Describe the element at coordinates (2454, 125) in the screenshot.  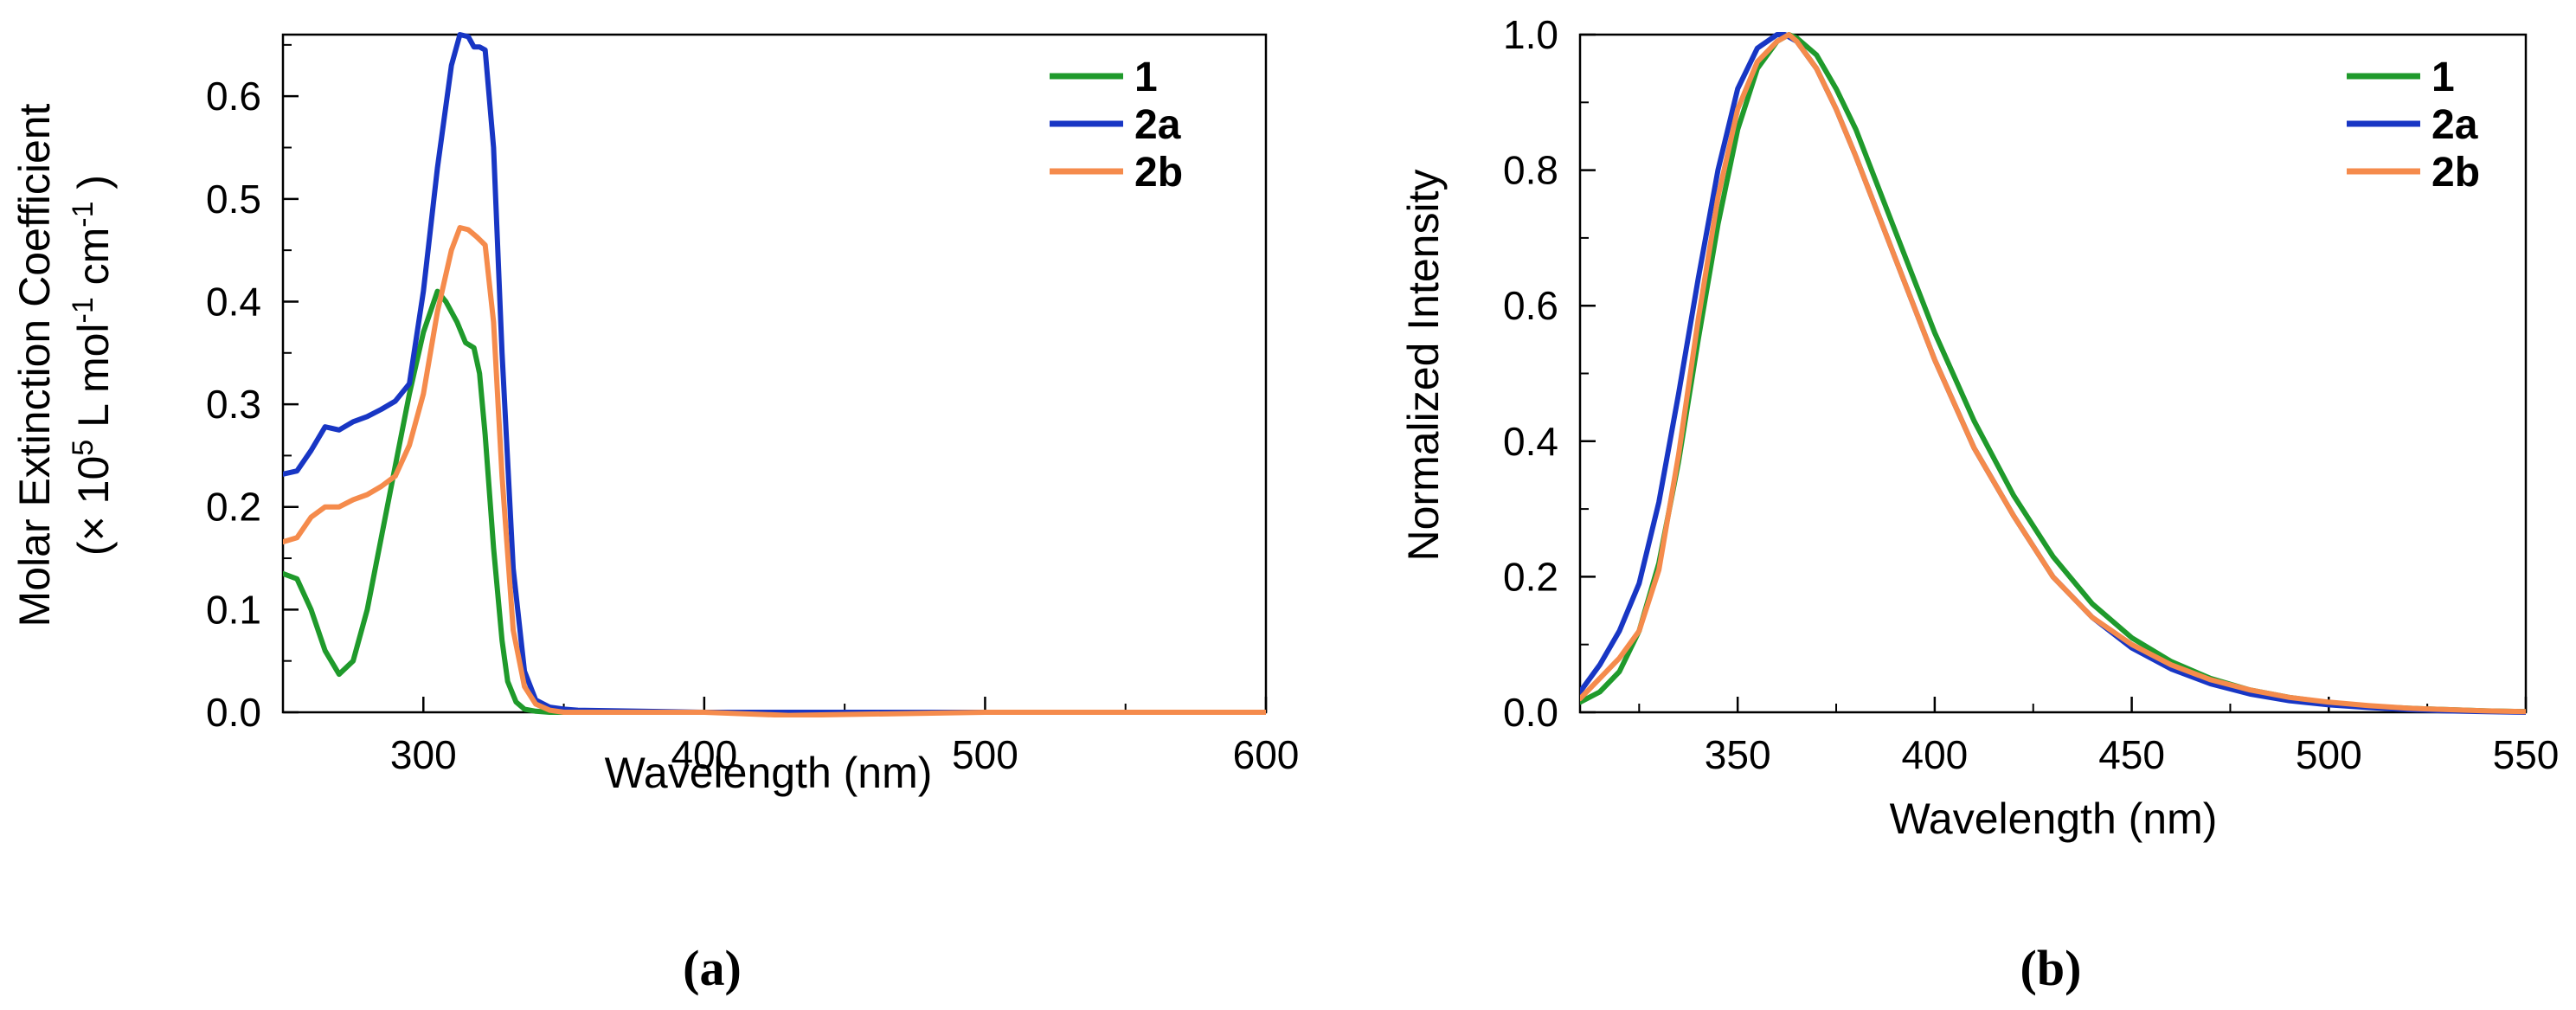
I see `panel-b-legend-2a-label: 2a` at that location.